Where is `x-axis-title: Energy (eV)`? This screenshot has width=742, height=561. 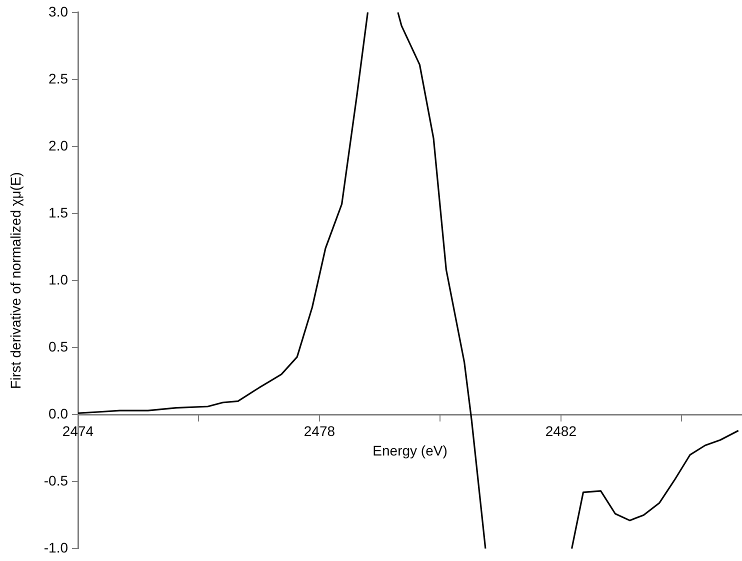
x-axis-title: Energy (eV) is located at coordinates (410, 450).